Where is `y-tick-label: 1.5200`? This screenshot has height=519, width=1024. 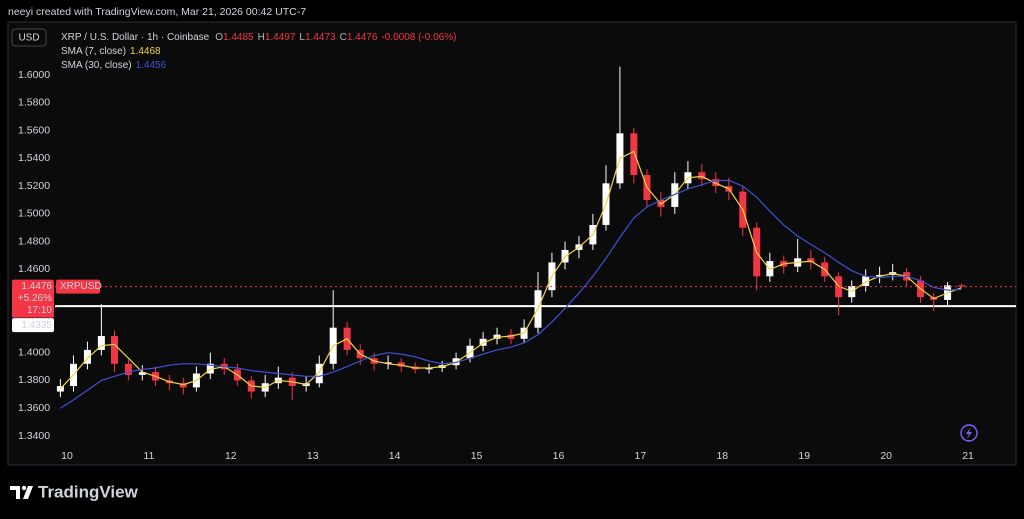 y-tick-label: 1.5200 is located at coordinates (34, 186).